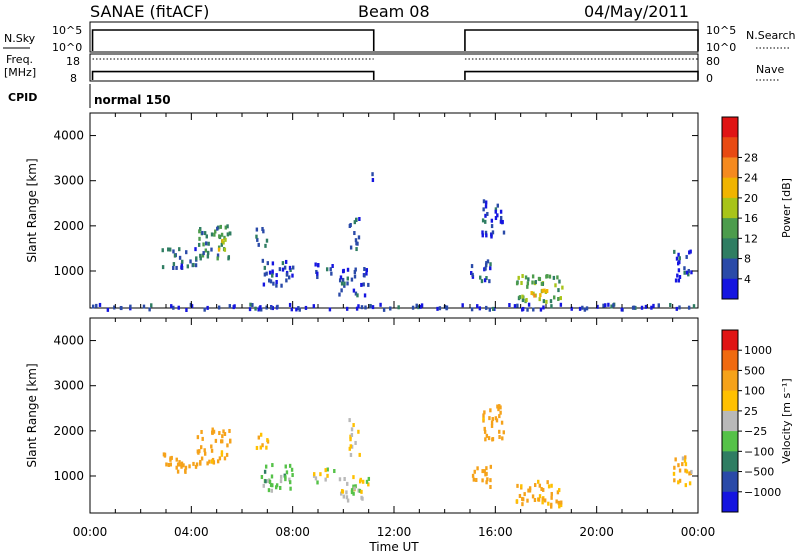 The image size is (800, 554). I want to click on cpid-value: normal 150, so click(132, 100).